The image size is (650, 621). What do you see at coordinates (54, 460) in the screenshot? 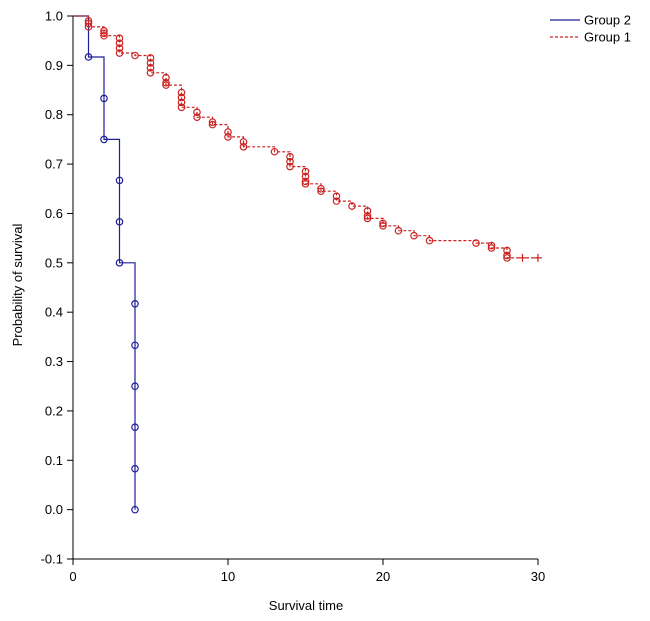
I see `y-tick-label: 0.1` at bounding box center [54, 460].